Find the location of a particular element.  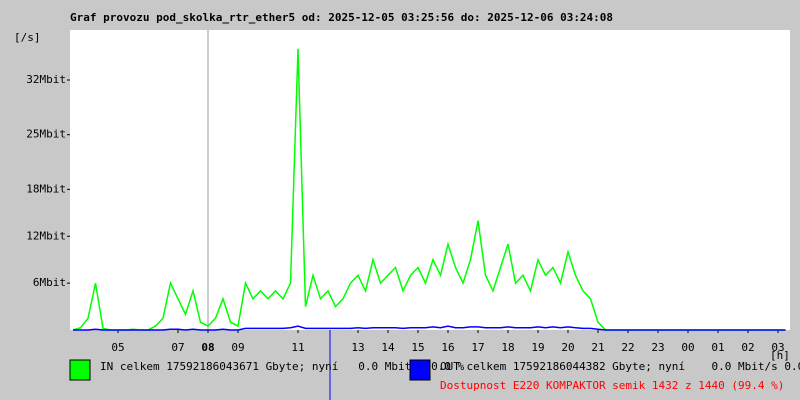

series-line is located at coordinates (429, 328).